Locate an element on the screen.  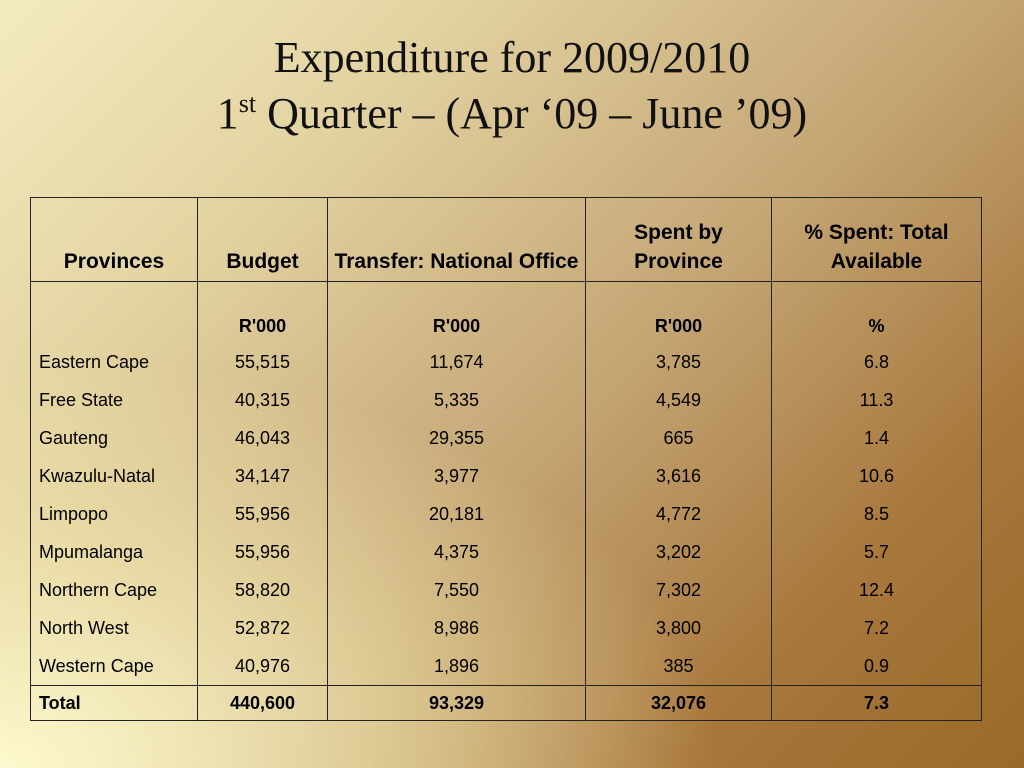
units-cell: % is located at coordinates (876, 312).